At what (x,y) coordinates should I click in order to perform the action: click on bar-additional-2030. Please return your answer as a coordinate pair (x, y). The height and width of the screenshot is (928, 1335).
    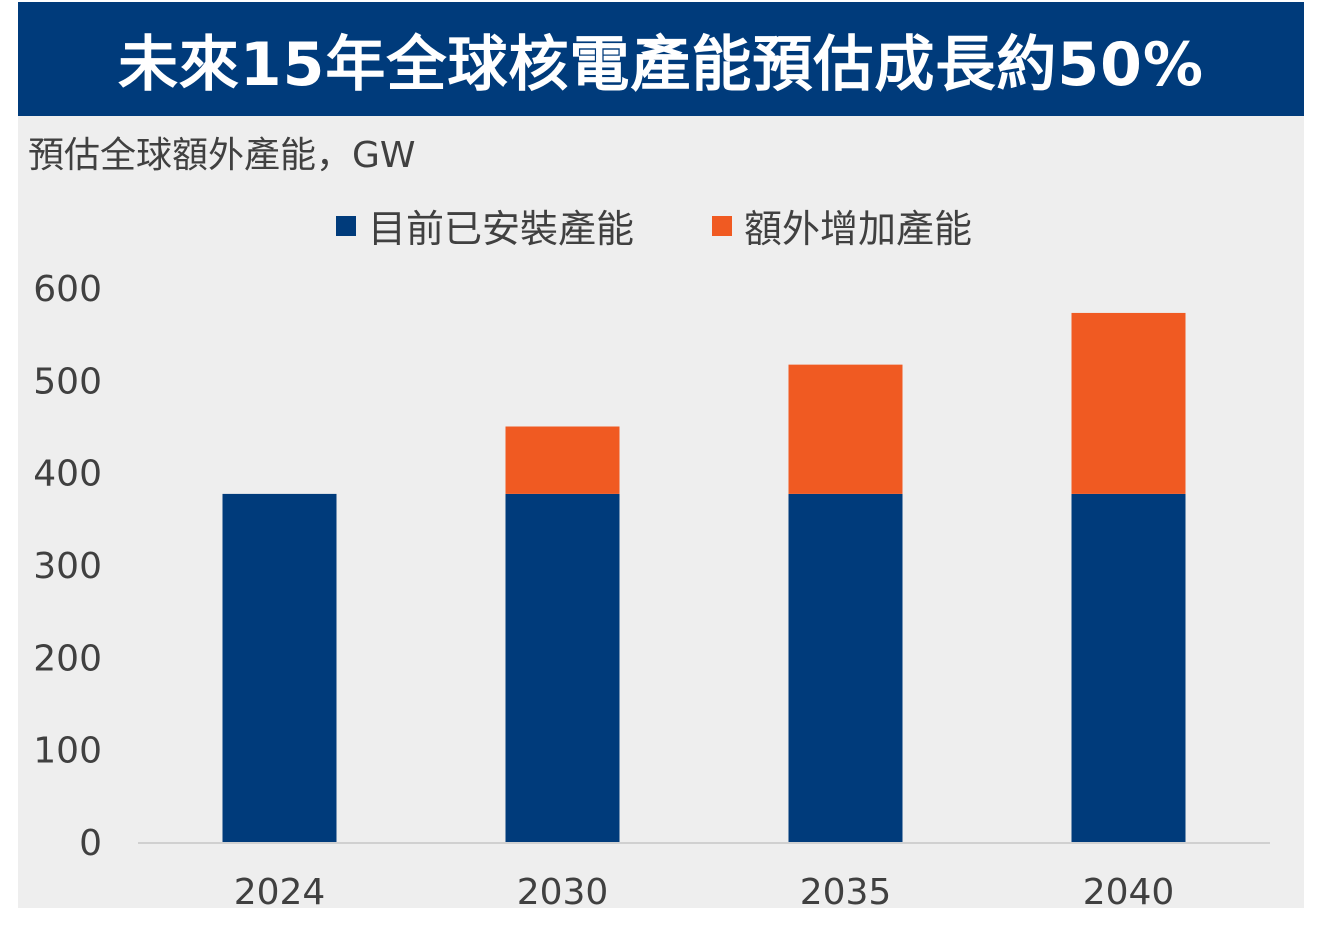
    Looking at the image, I should click on (562, 460).